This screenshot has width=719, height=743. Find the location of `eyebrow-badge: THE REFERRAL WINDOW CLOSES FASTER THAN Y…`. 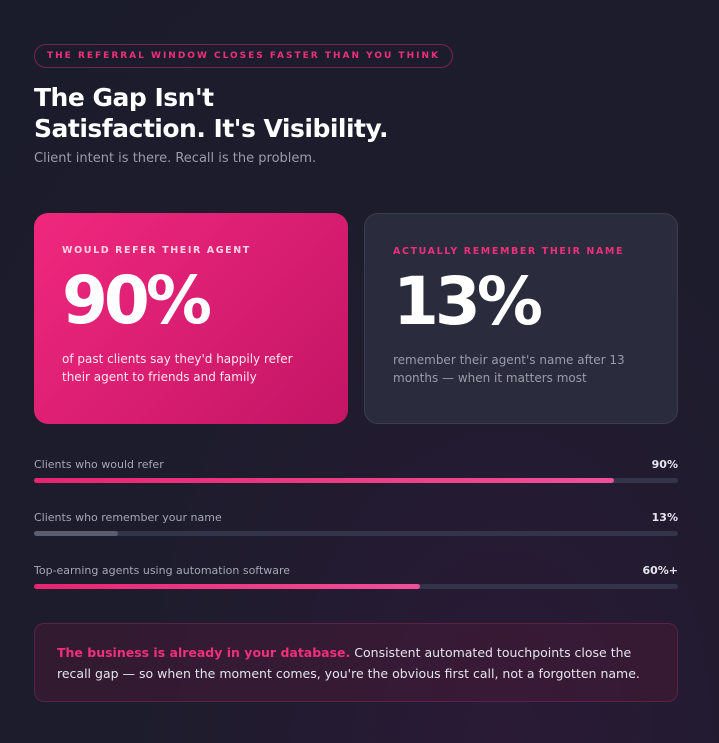

eyebrow-badge: THE REFERRAL WINDOW CLOSES FASTER THAN Y… is located at coordinates (243, 56).